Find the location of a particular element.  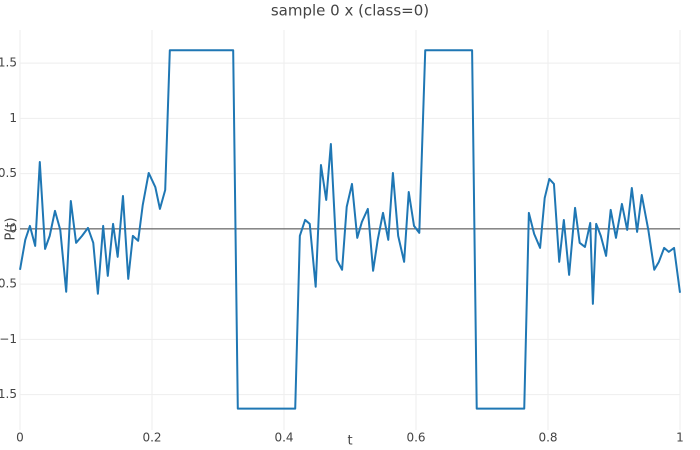

y-tick-label: 0 is located at coordinates (13, 228).